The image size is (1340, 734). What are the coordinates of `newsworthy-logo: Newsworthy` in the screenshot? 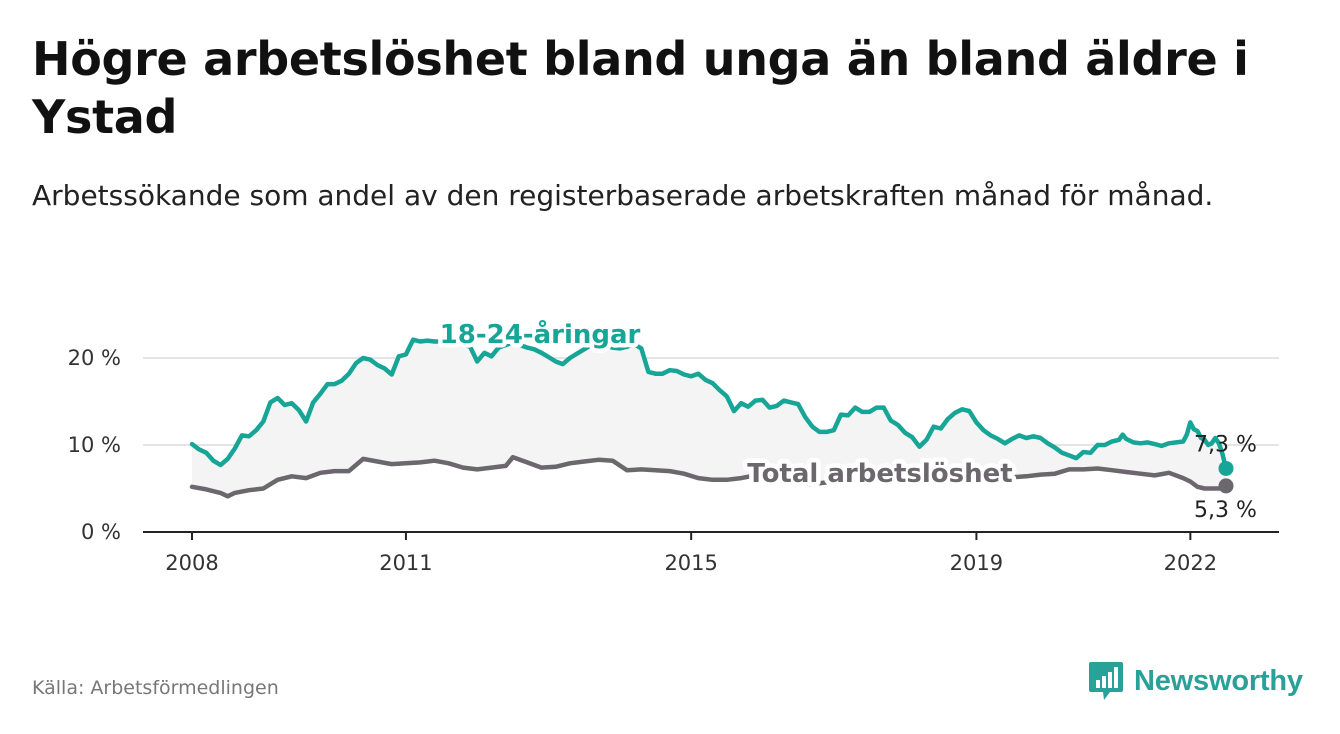 It's located at (1195, 681).